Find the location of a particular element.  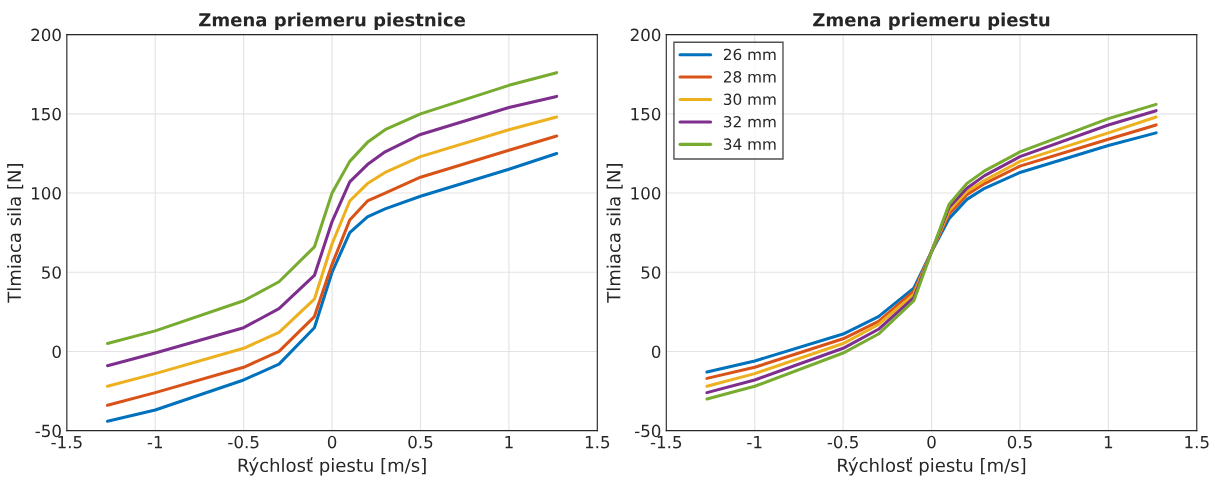

chart-title: Zmena priemeru piestnice is located at coordinates (332, 21).